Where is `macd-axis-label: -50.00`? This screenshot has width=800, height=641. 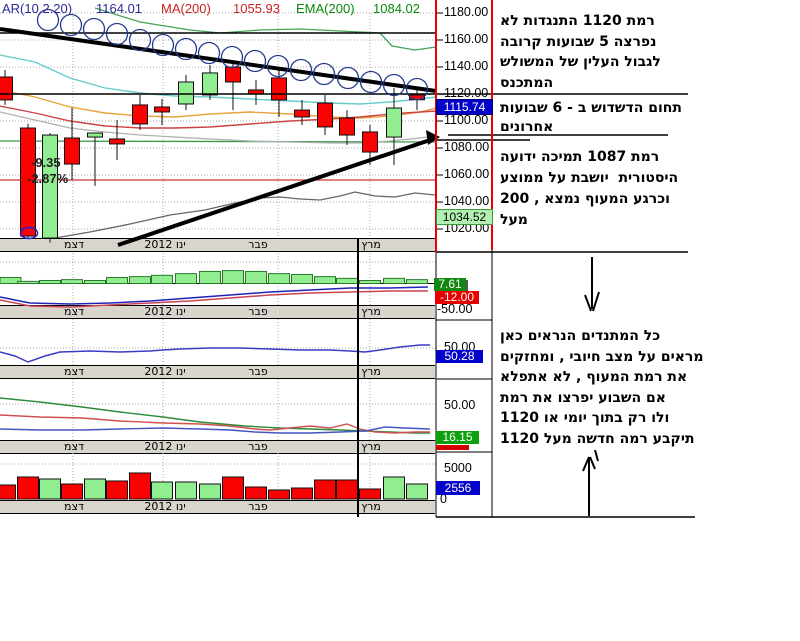
macd-axis-label: -50.00 is located at coordinates (455, 309).